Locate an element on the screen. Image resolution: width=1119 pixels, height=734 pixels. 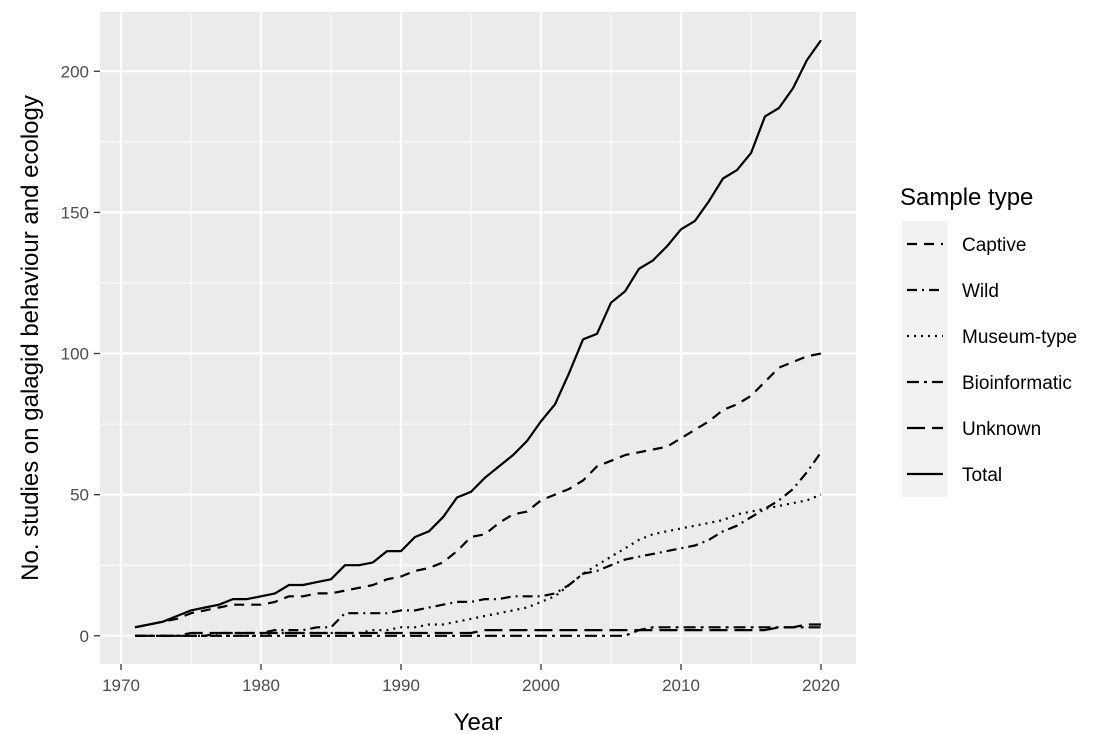
series-line-bioinformatic is located at coordinates (478, 631).